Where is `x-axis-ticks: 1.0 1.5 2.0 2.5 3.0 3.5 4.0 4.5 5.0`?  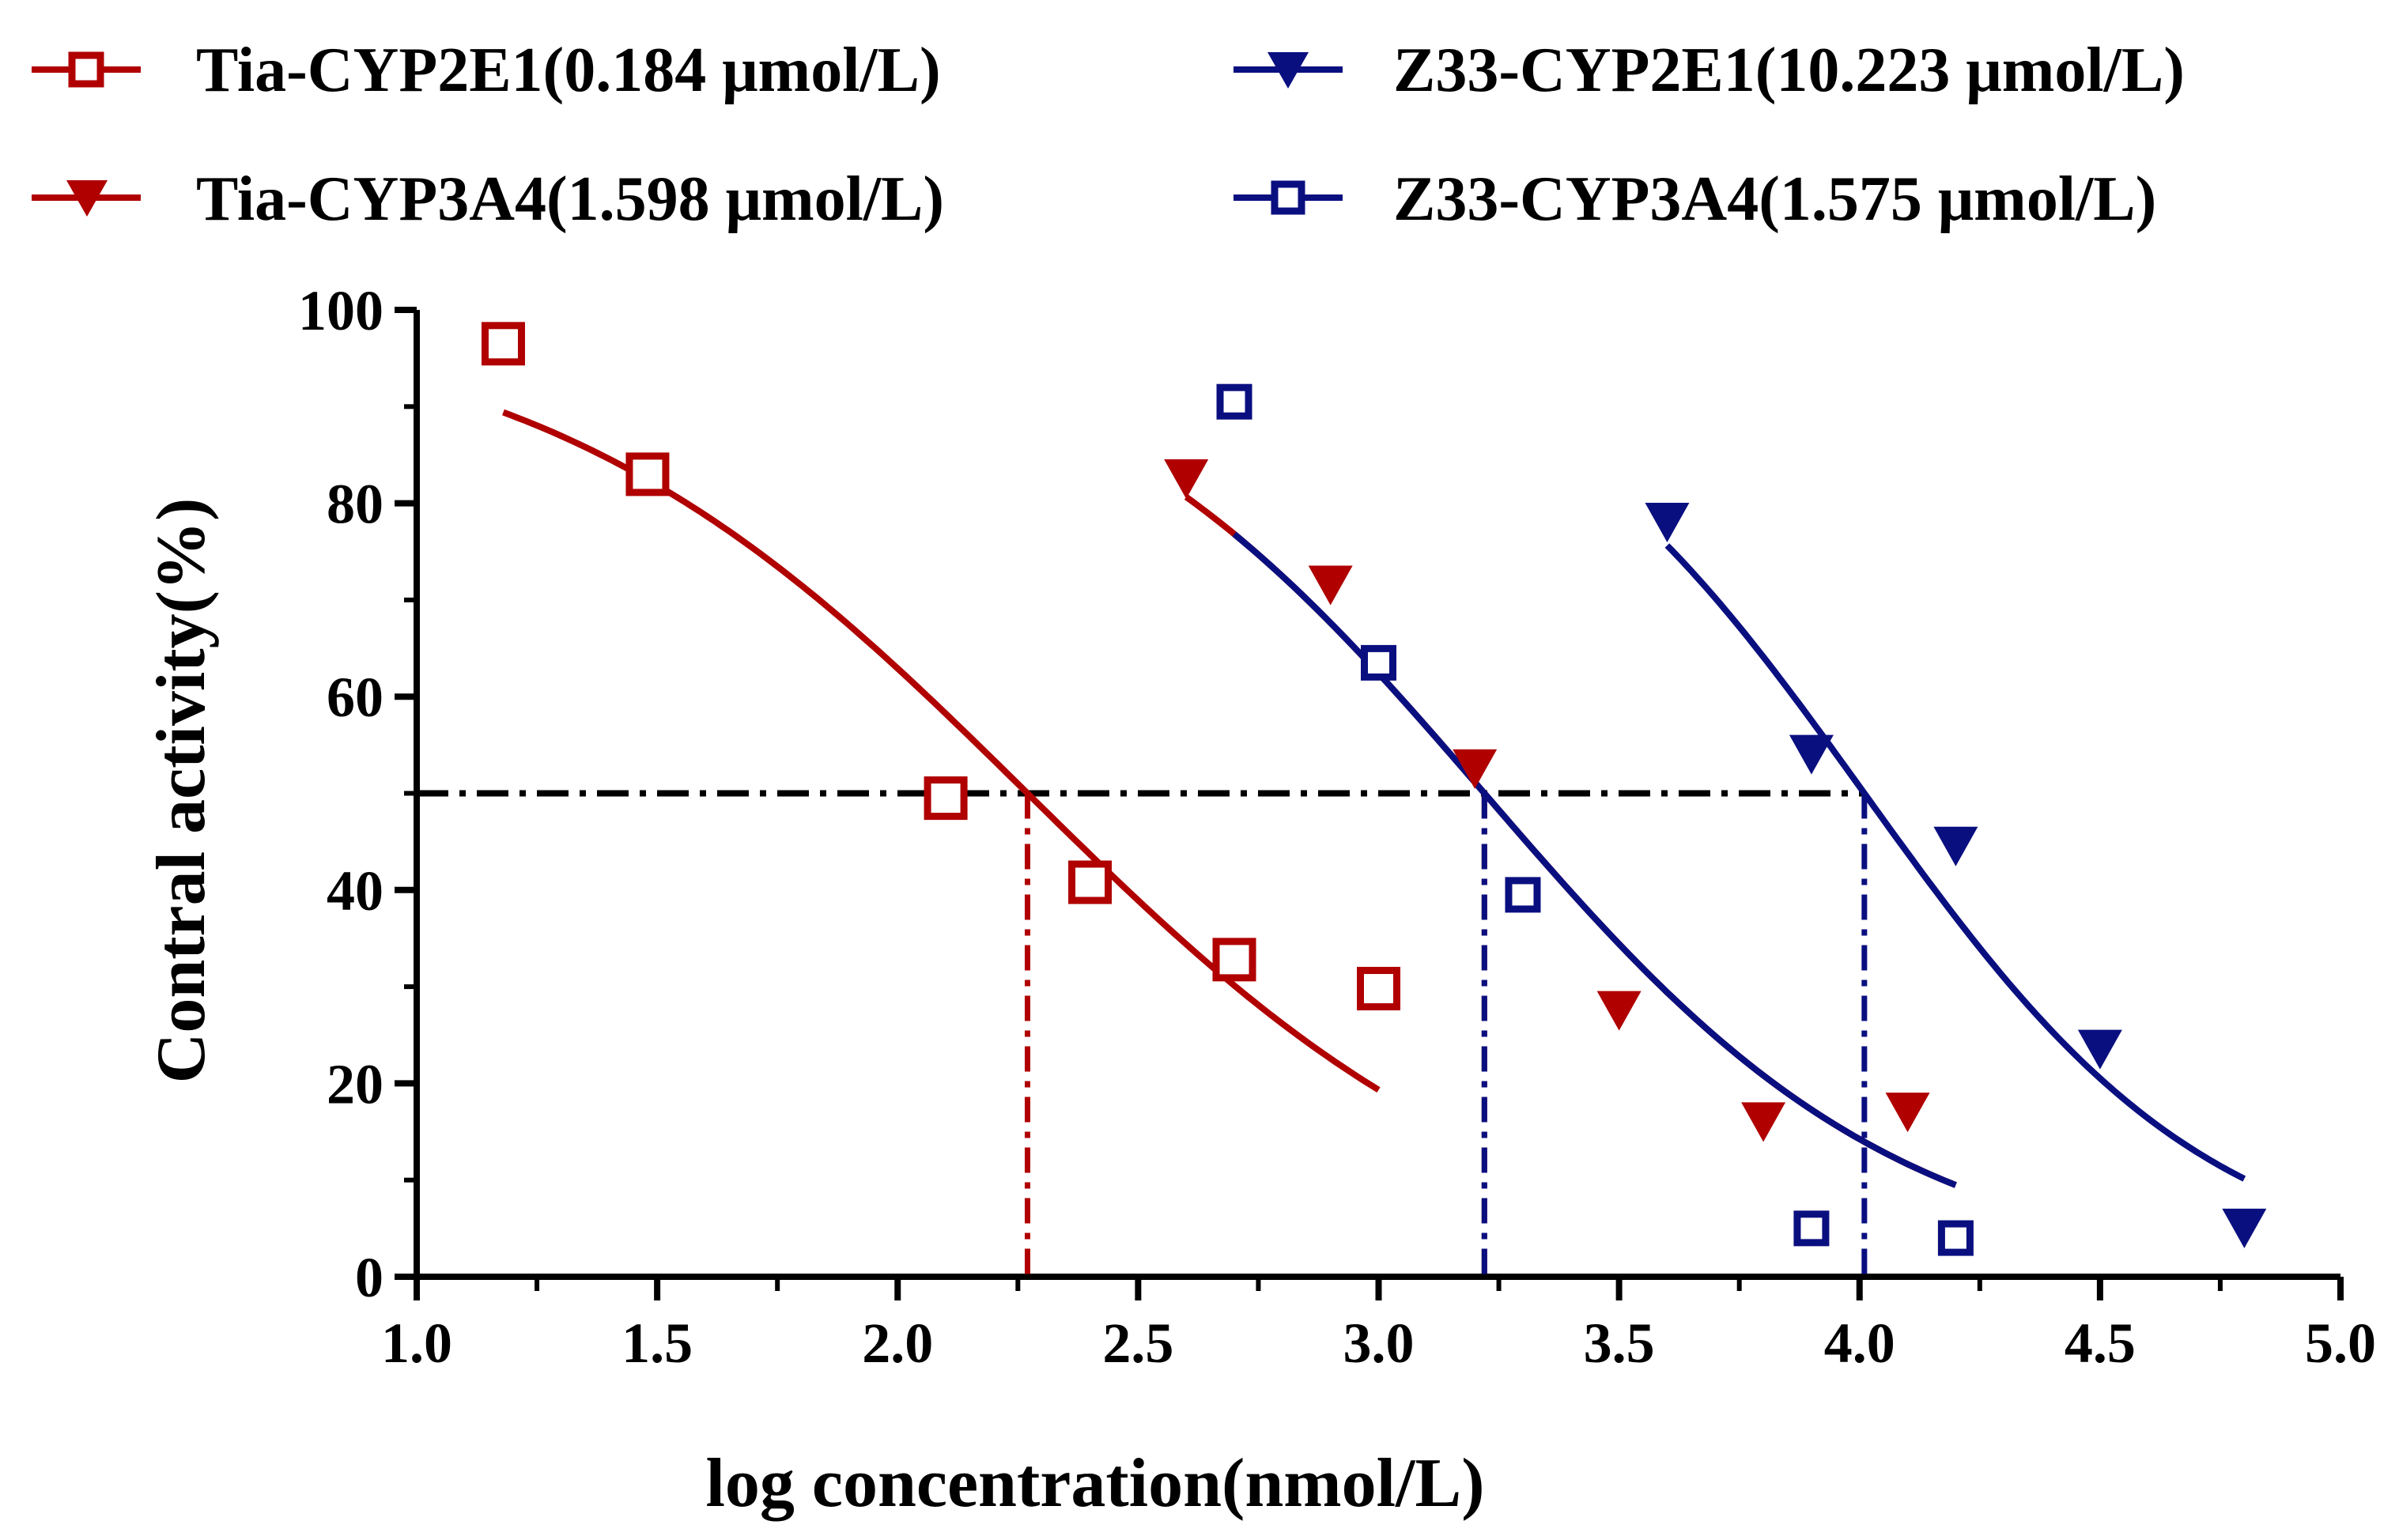
x-axis-ticks: 1.0 1.5 2.0 2.5 3.0 3.5 4.0 4.5 5.0 is located at coordinates (1379, 1326).